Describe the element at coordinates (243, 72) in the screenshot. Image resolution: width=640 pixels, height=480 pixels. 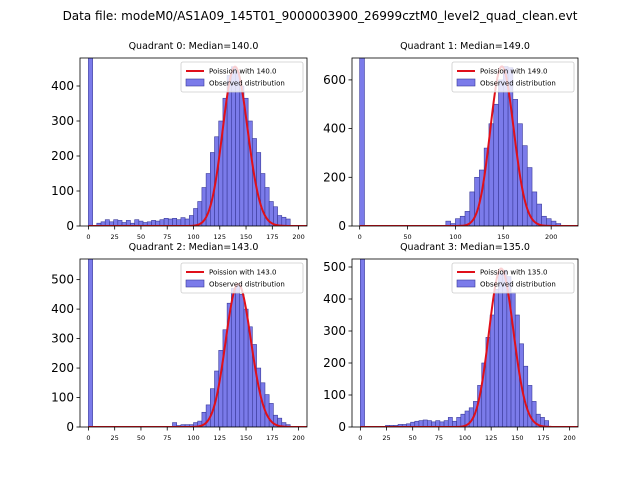
I see `legend-line-label: Poission with 140.0` at that location.